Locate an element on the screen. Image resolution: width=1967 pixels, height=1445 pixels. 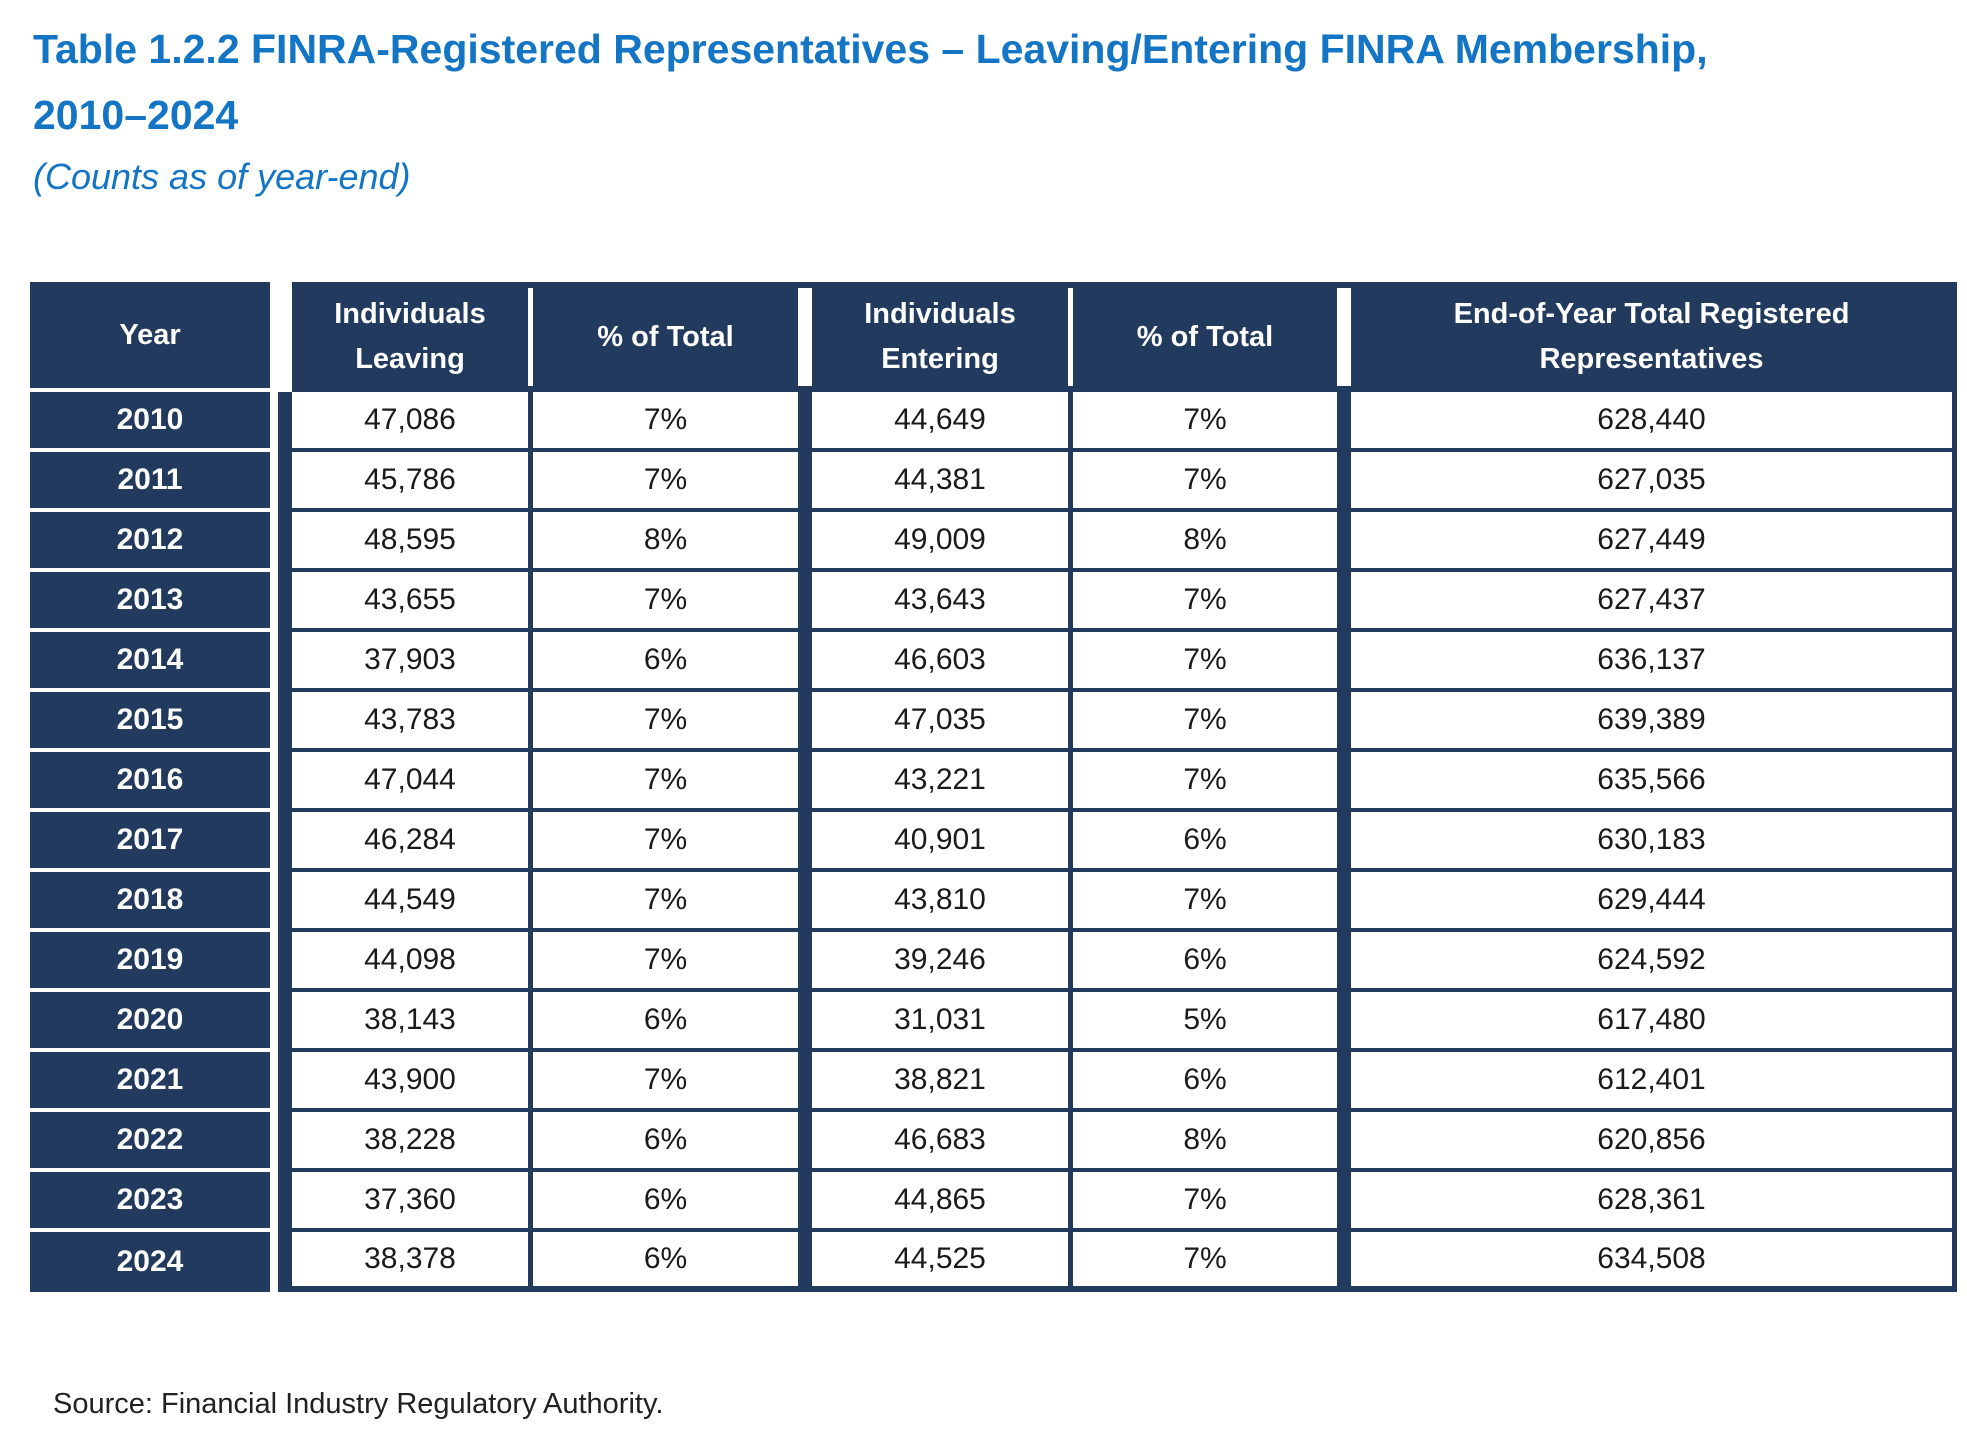
table-cell: 620,856 is located at coordinates (1651, 1142).